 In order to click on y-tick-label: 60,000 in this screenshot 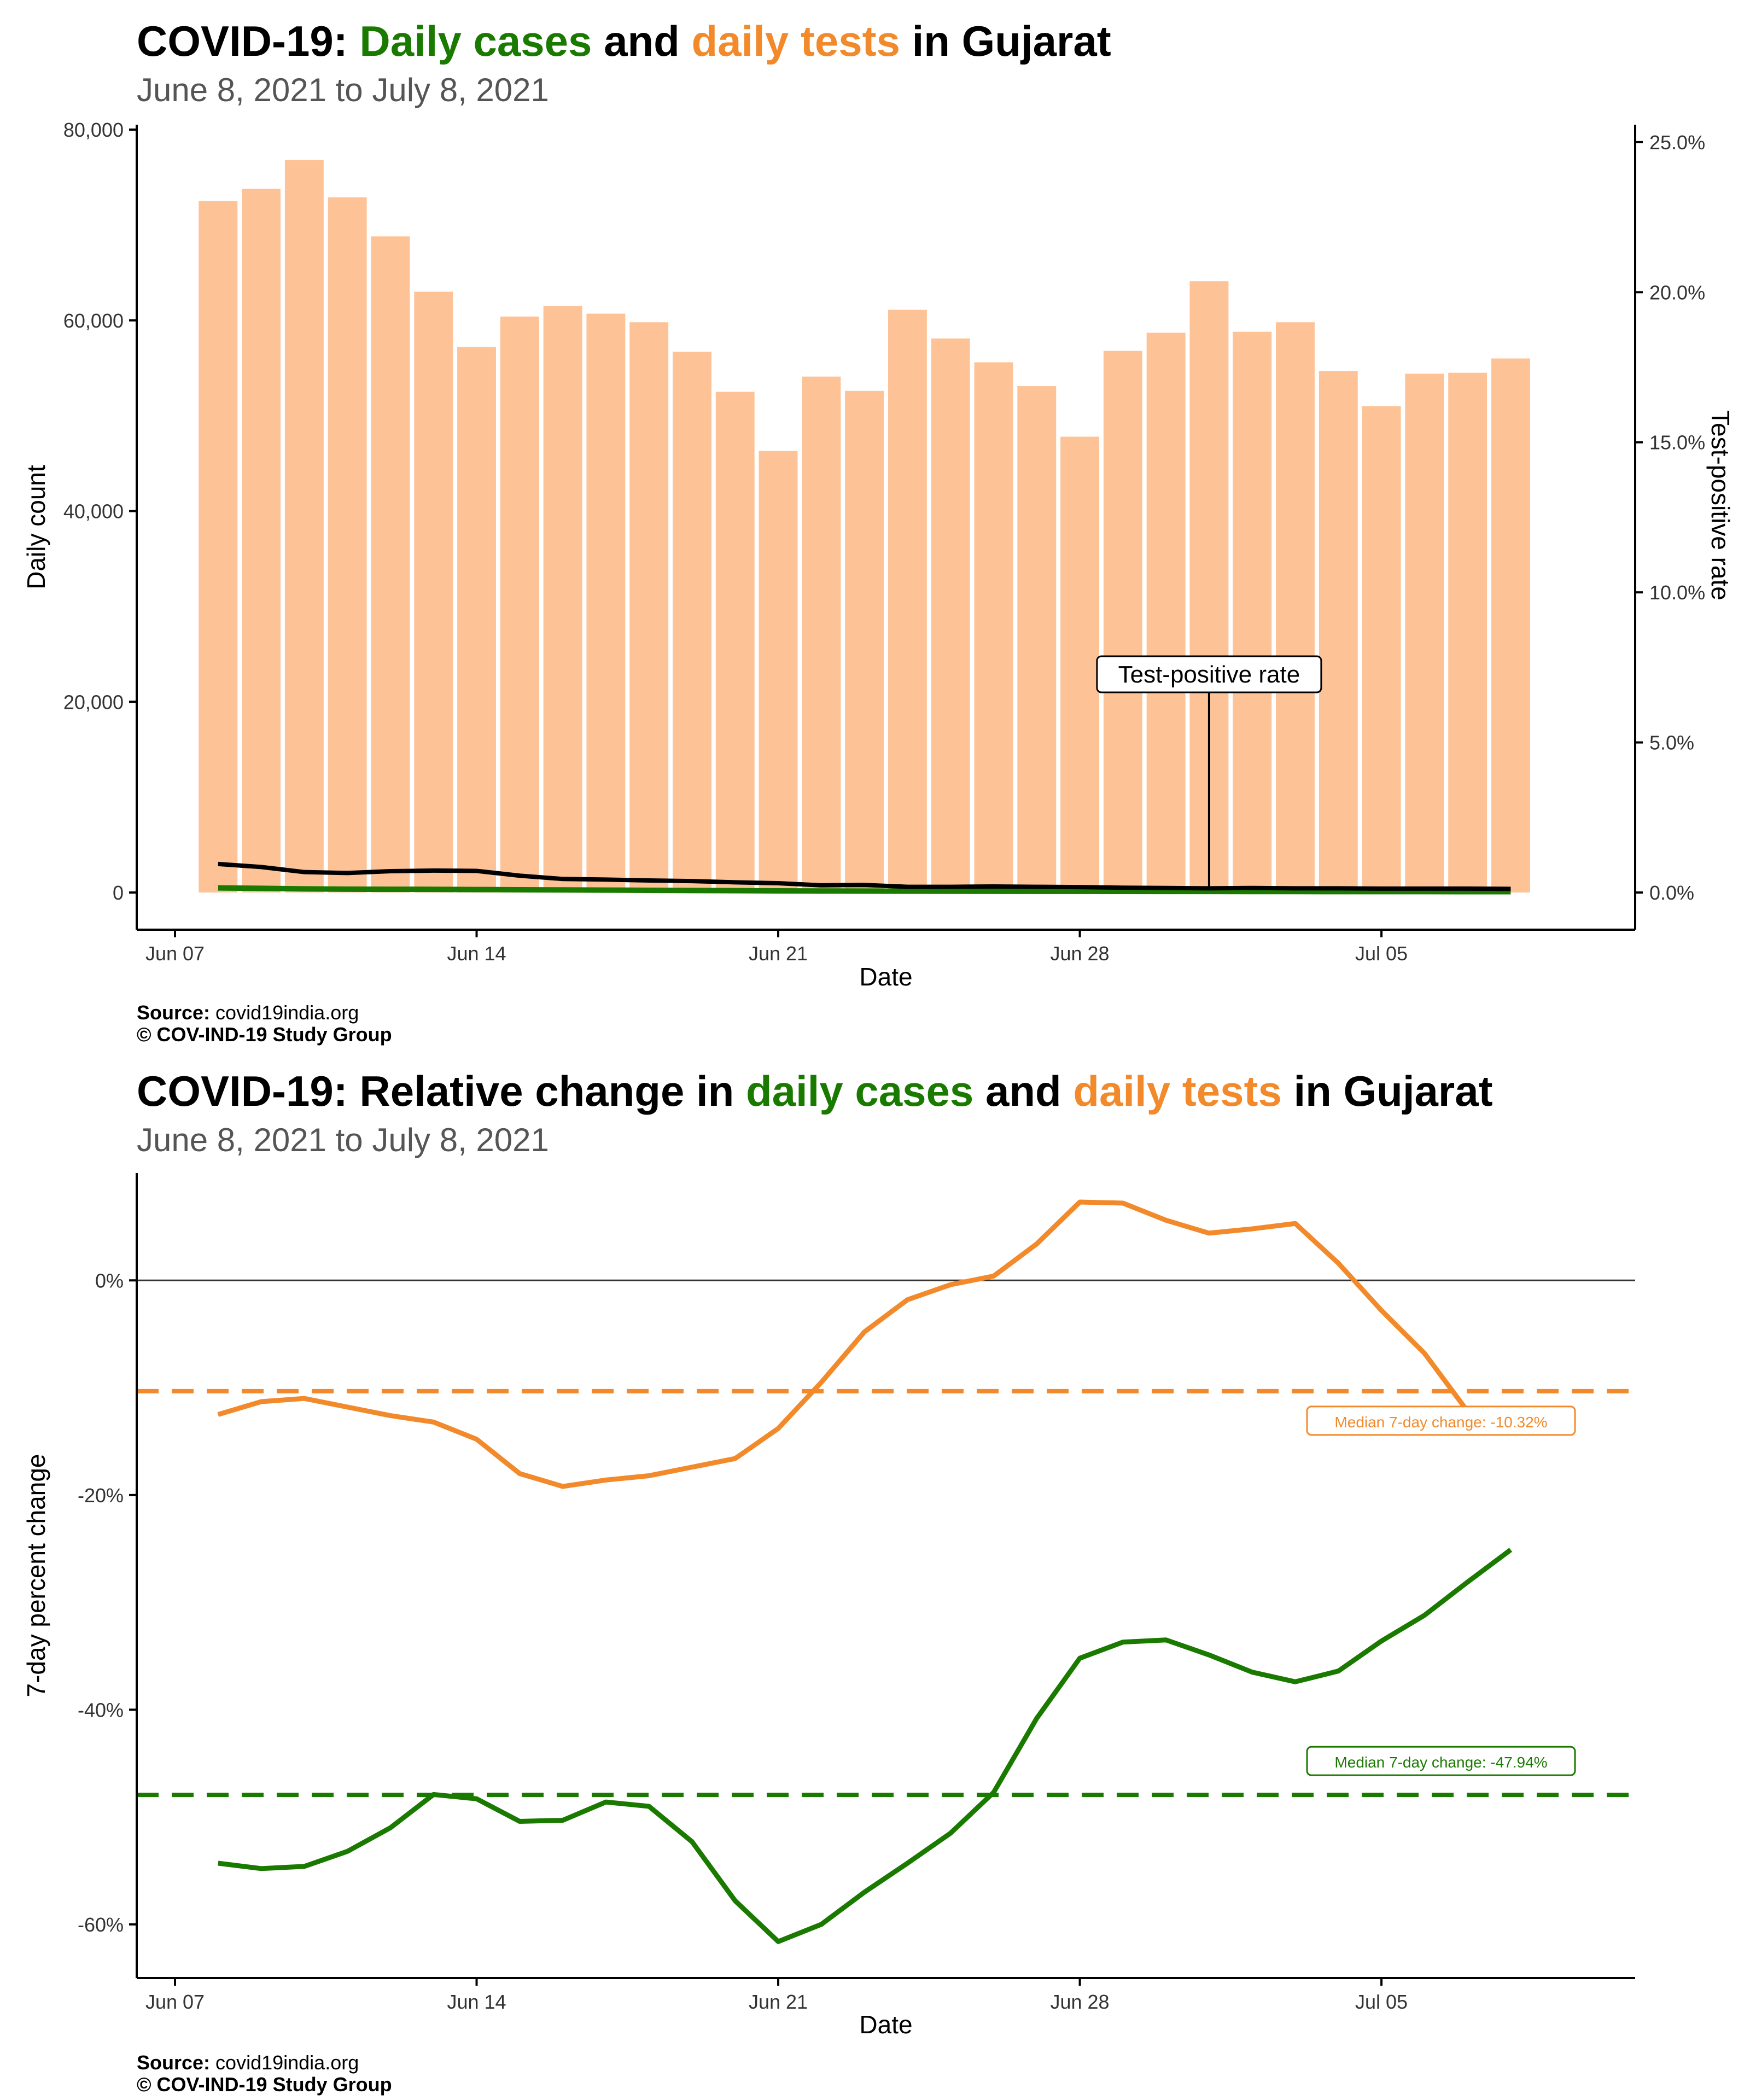, I will do `click(93, 321)`.